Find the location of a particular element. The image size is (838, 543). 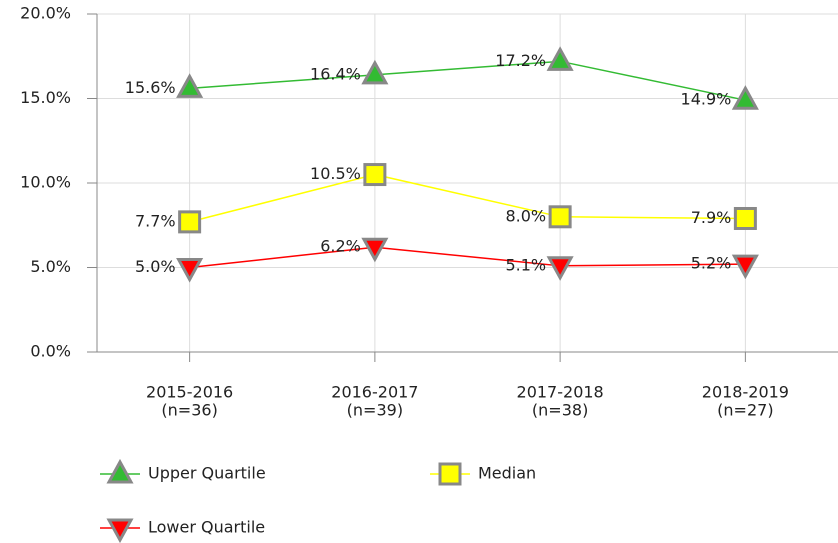

x-tick-label: 2017-2018 is located at coordinates (560, 392).